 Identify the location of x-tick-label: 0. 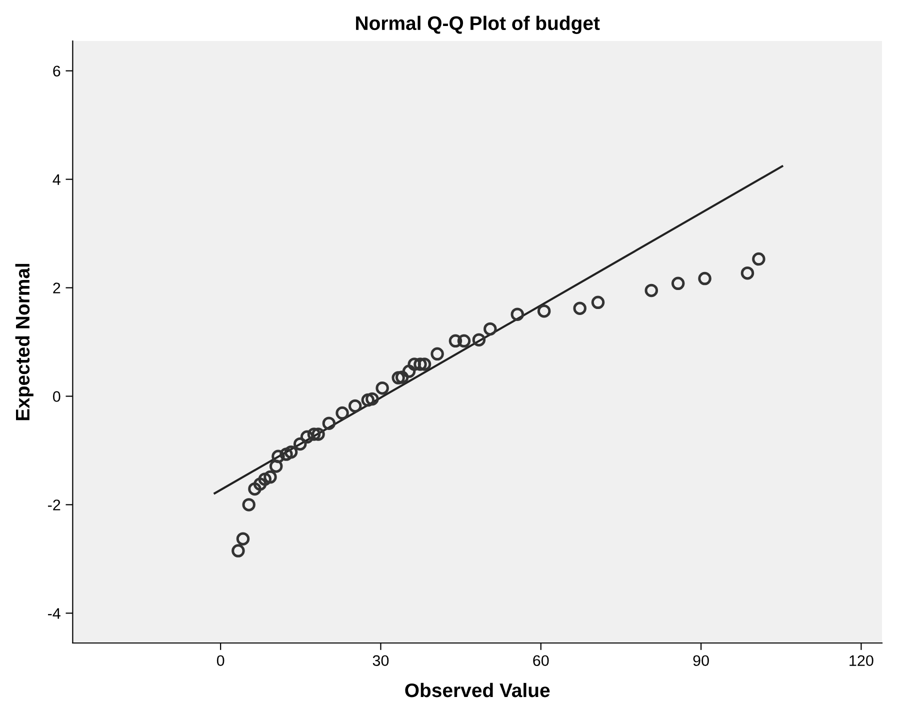
(220, 660).